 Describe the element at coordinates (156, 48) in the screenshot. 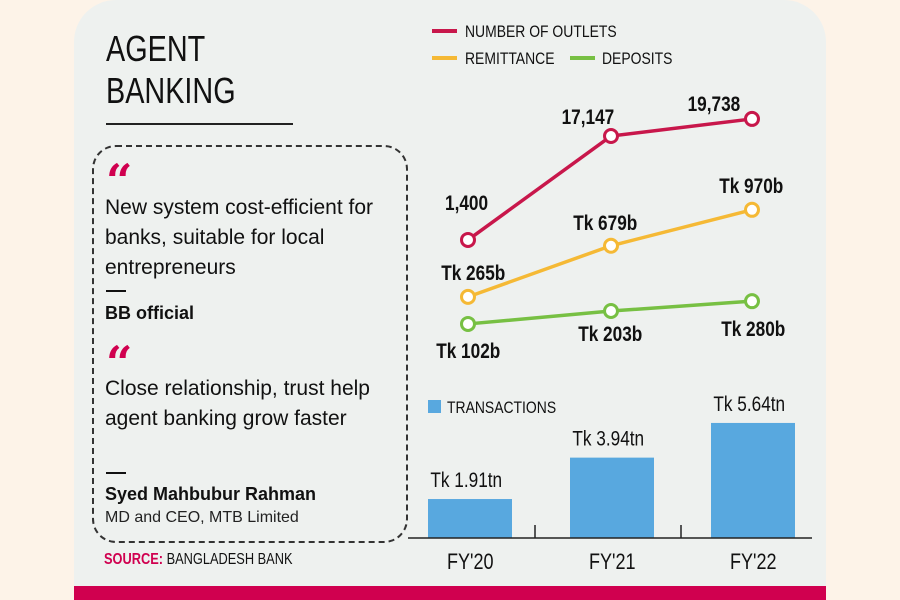

I see `title-line-1: AGENT` at that location.